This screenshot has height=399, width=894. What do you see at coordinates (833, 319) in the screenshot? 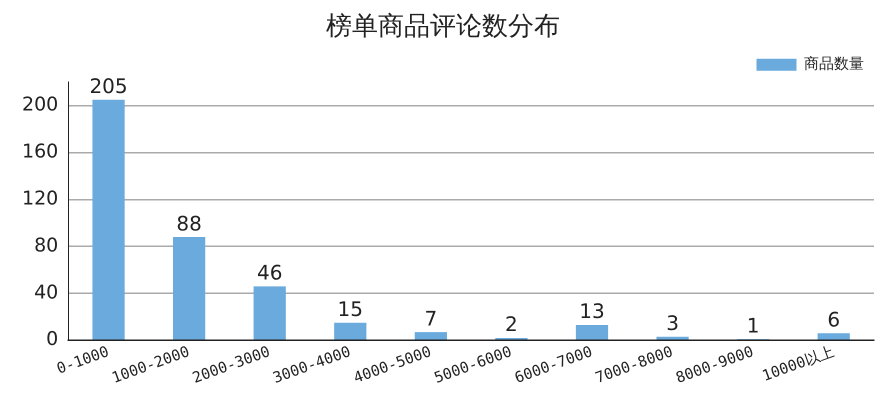
I see `data-label: 6` at bounding box center [833, 319].